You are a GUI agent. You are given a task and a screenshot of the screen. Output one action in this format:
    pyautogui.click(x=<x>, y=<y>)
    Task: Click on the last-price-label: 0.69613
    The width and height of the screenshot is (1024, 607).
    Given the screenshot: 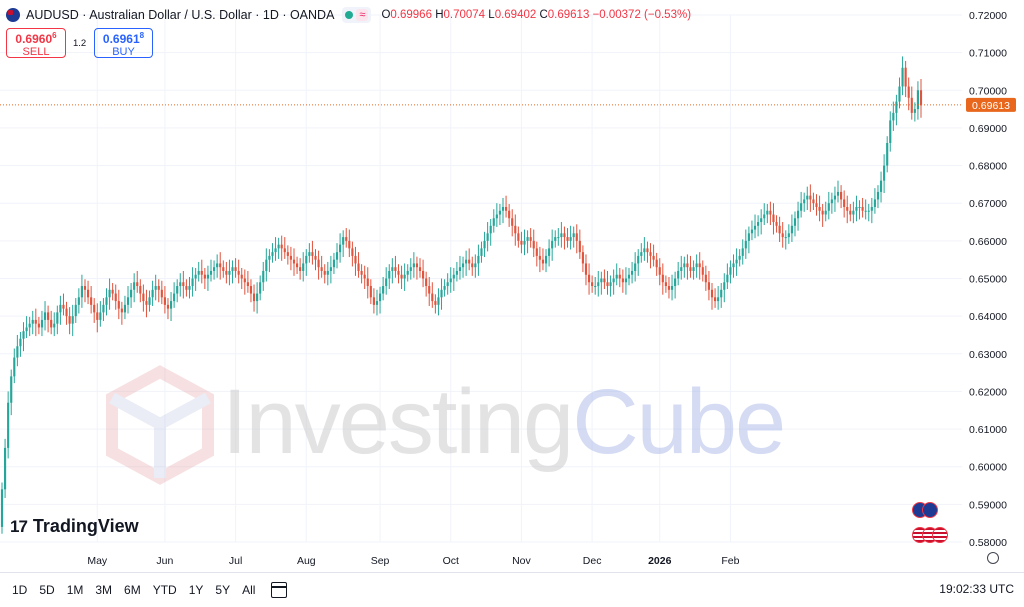 What is the action you would take?
    pyautogui.click(x=991, y=104)
    